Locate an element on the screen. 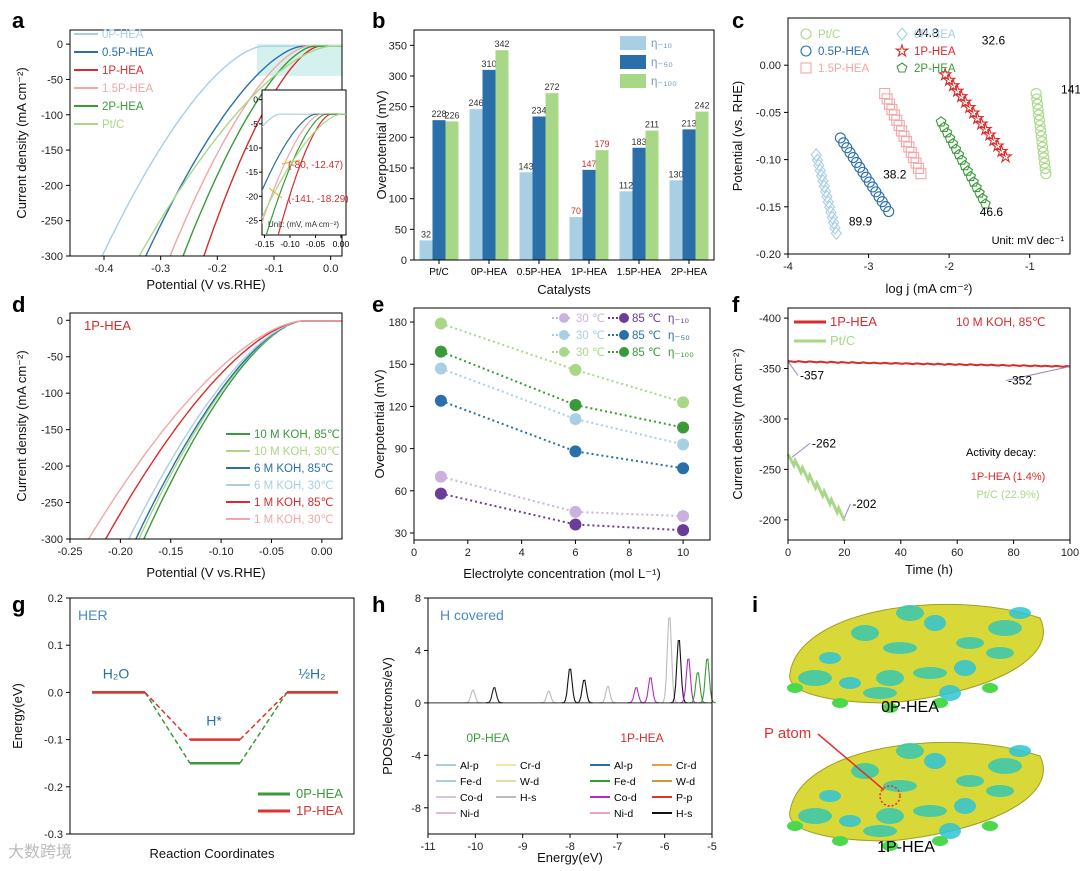 The height and width of the screenshot is (871, 1080). bar-value-label: 342 is located at coordinates (501, 44).